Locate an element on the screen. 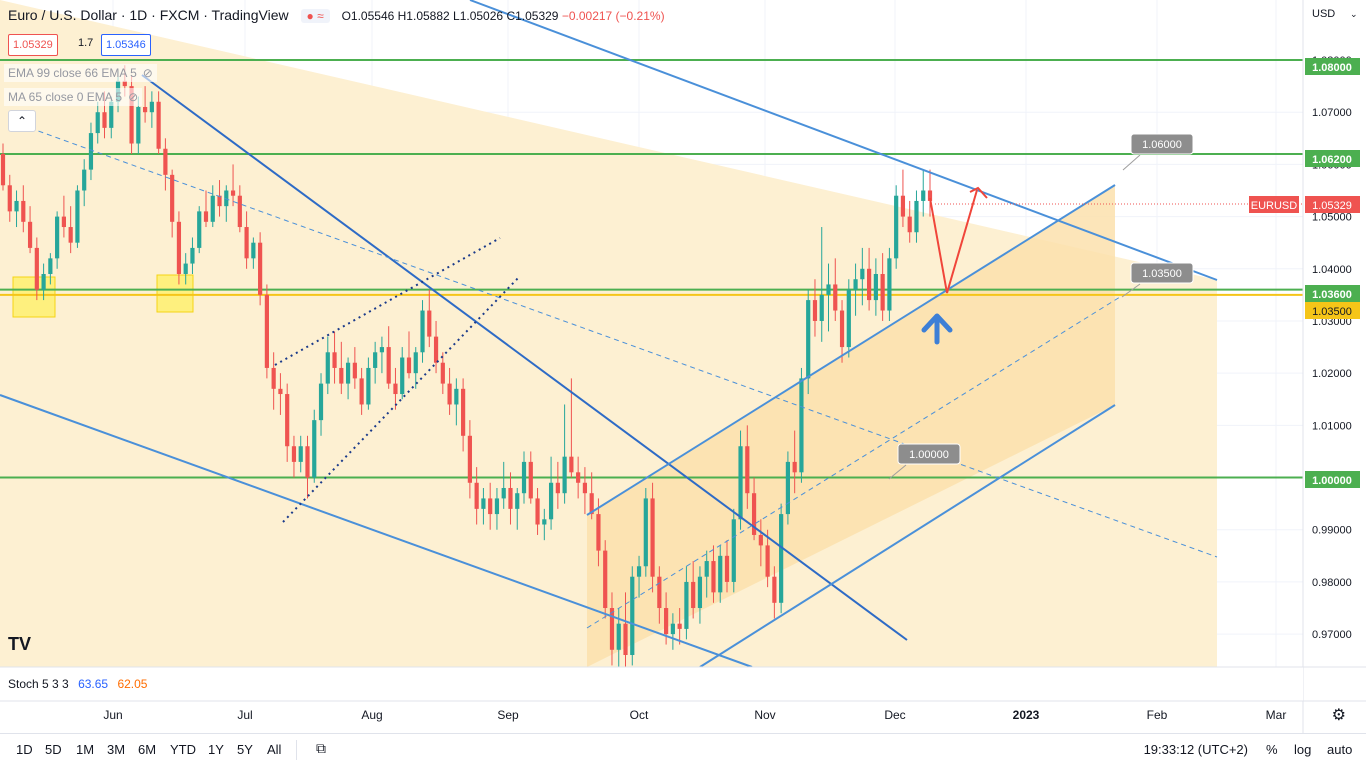 The height and width of the screenshot is (769, 1366). range-6m: 6M is located at coordinates (147, 749).